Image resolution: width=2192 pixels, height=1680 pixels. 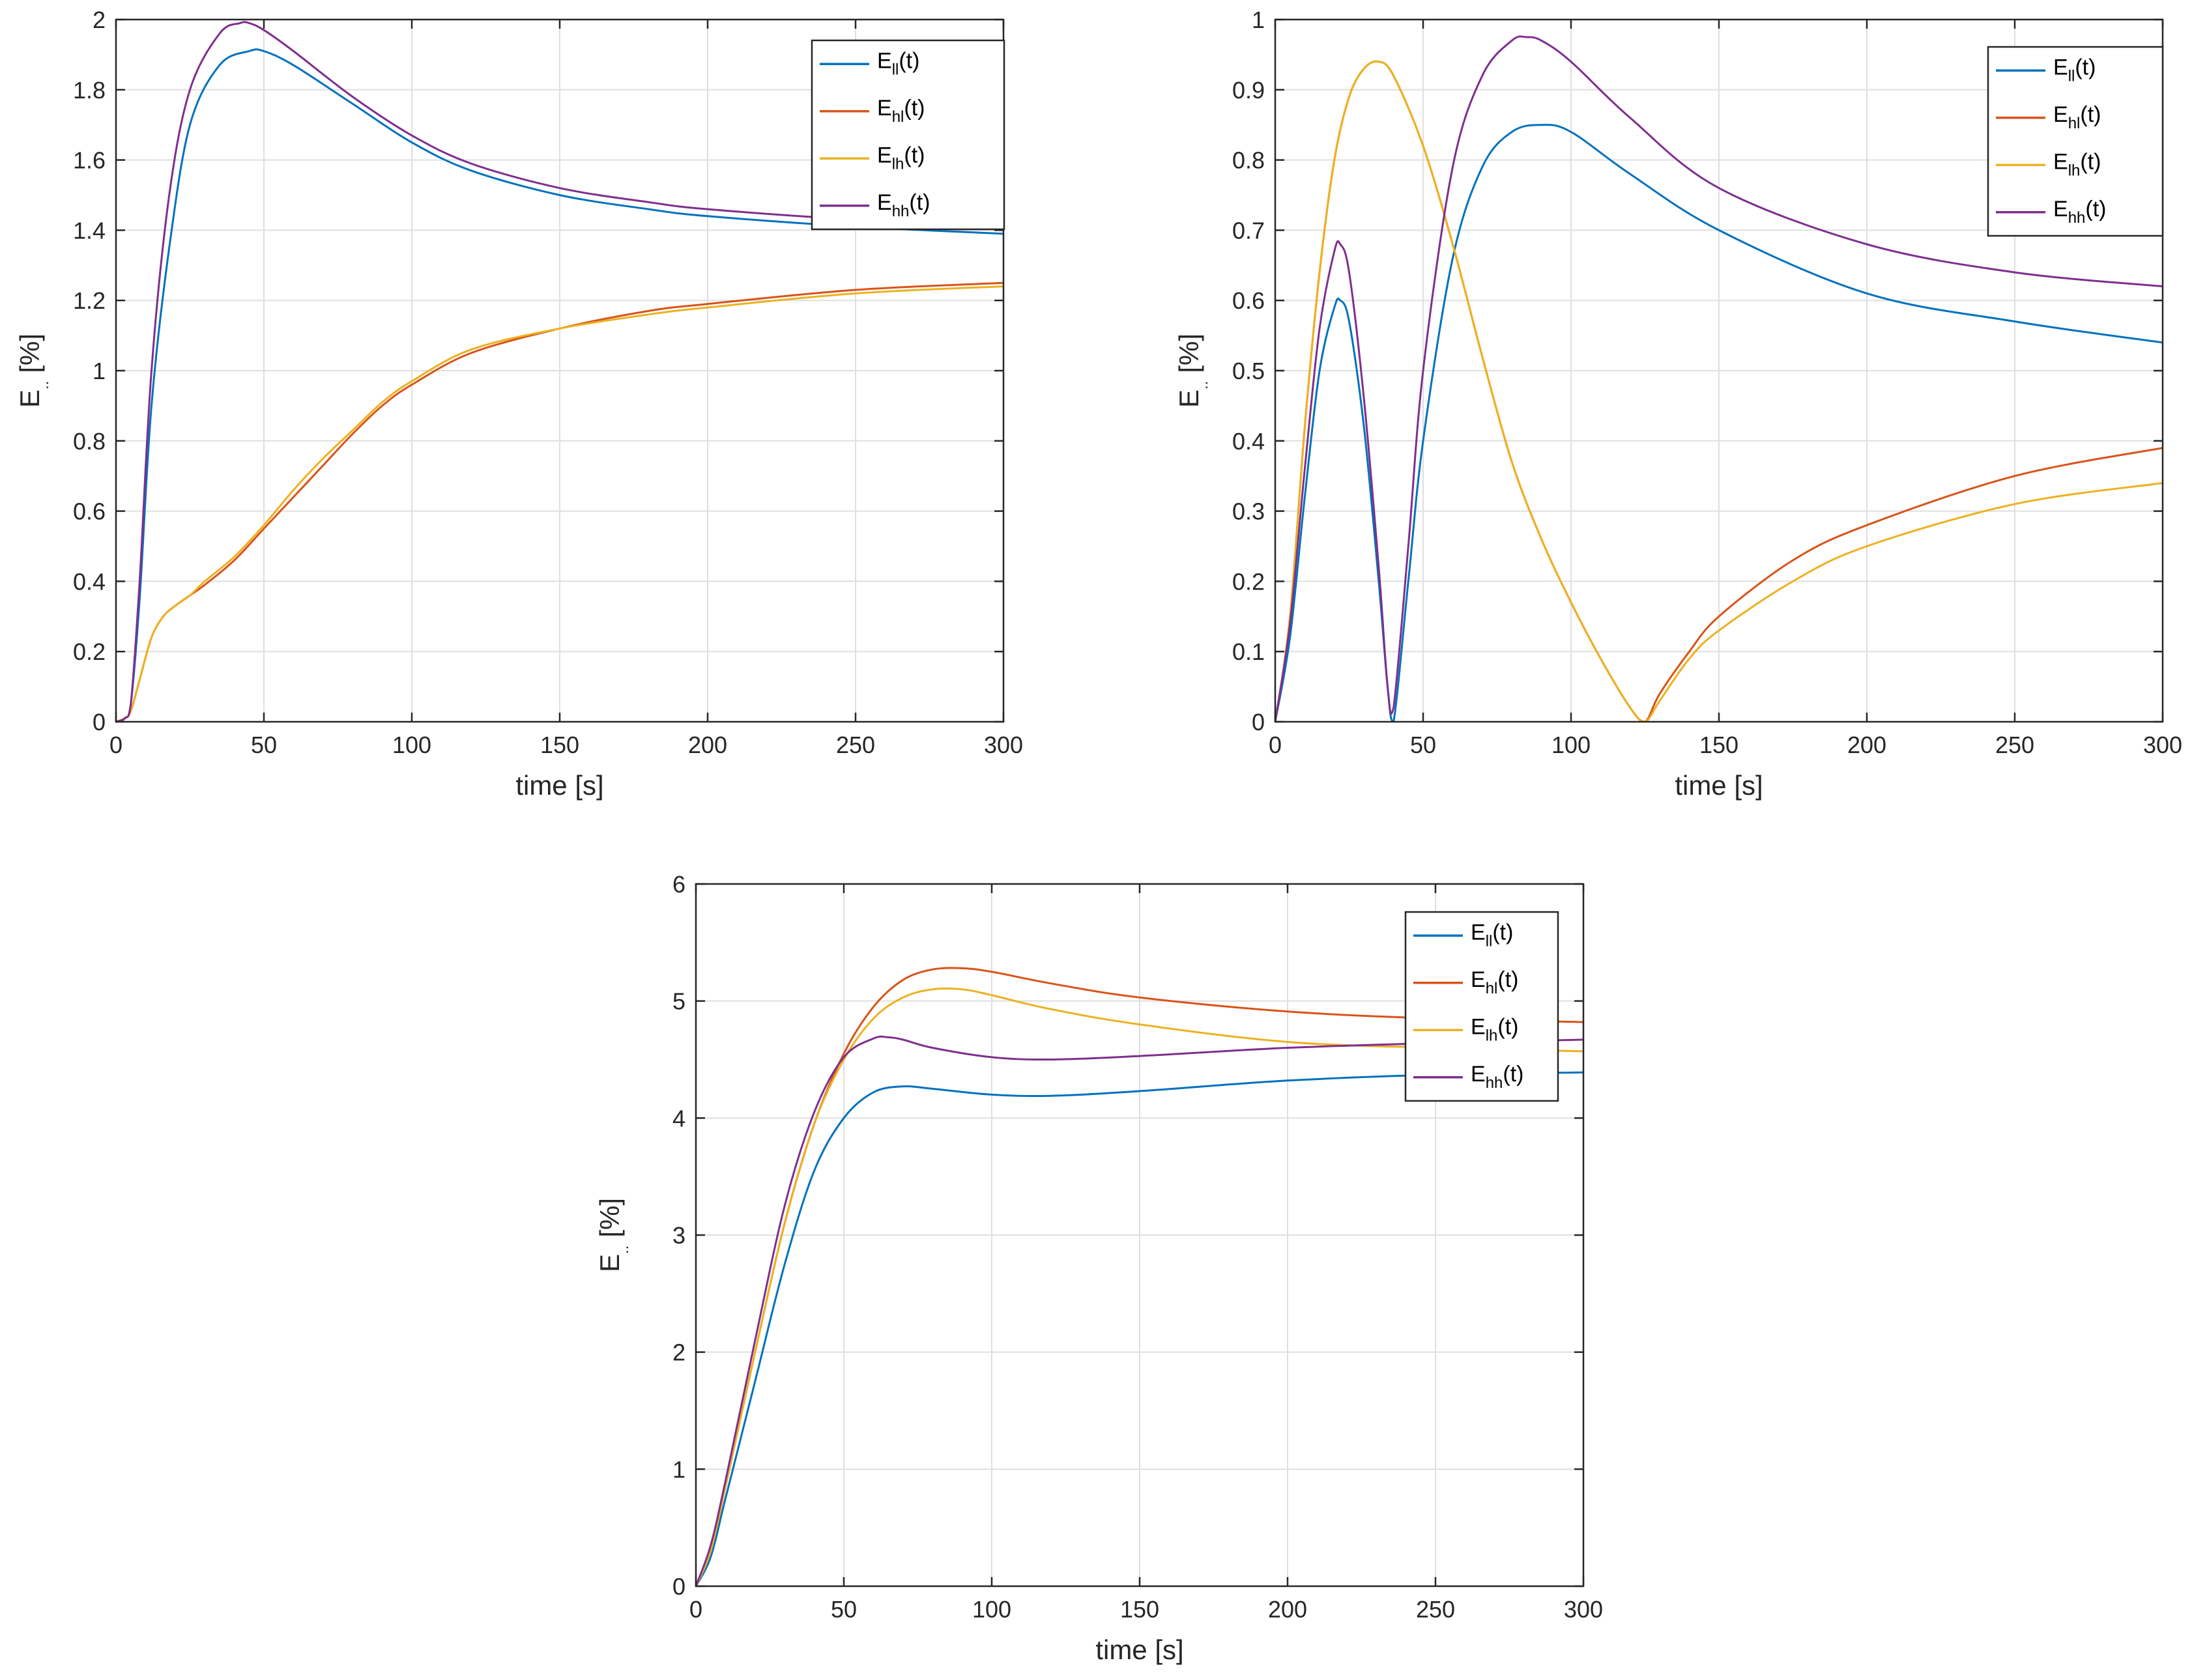 What do you see at coordinates (678, 1235) in the screenshot?
I see `y-tick-label: 3` at bounding box center [678, 1235].